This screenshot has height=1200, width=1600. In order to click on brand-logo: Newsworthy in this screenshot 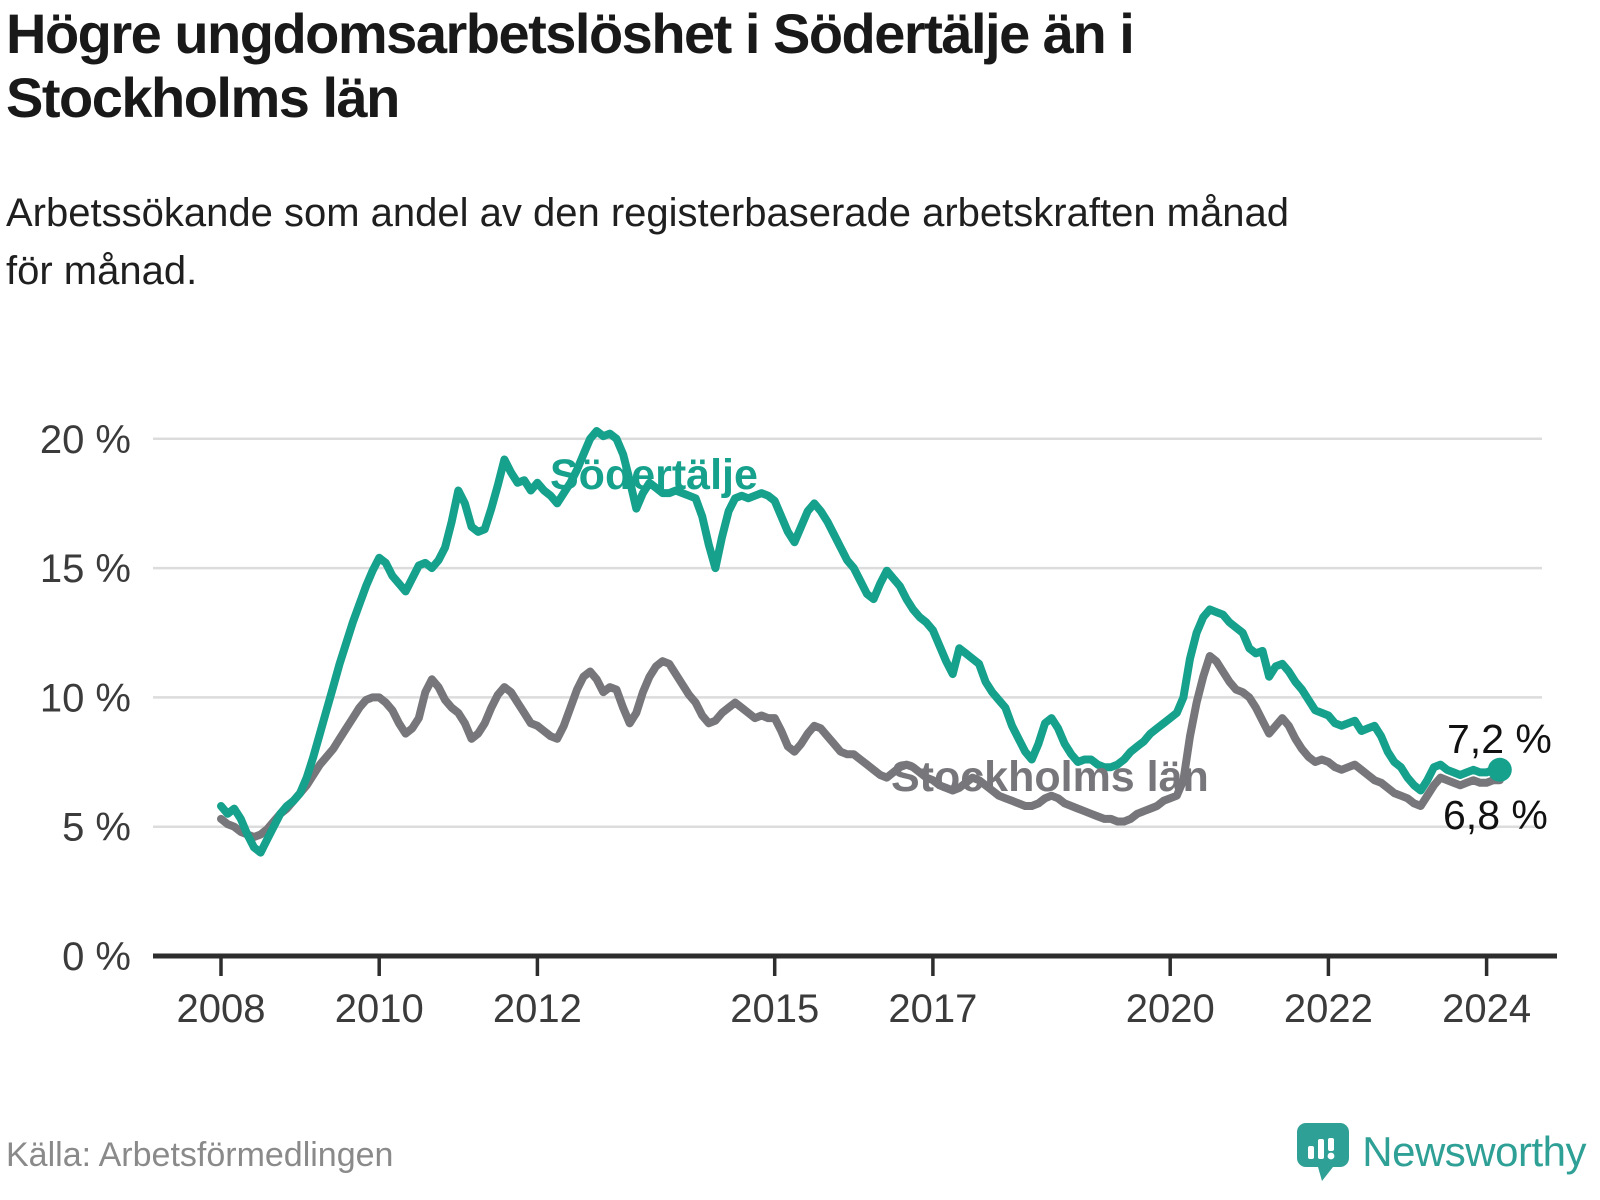, I will do `click(1441, 1152)`.